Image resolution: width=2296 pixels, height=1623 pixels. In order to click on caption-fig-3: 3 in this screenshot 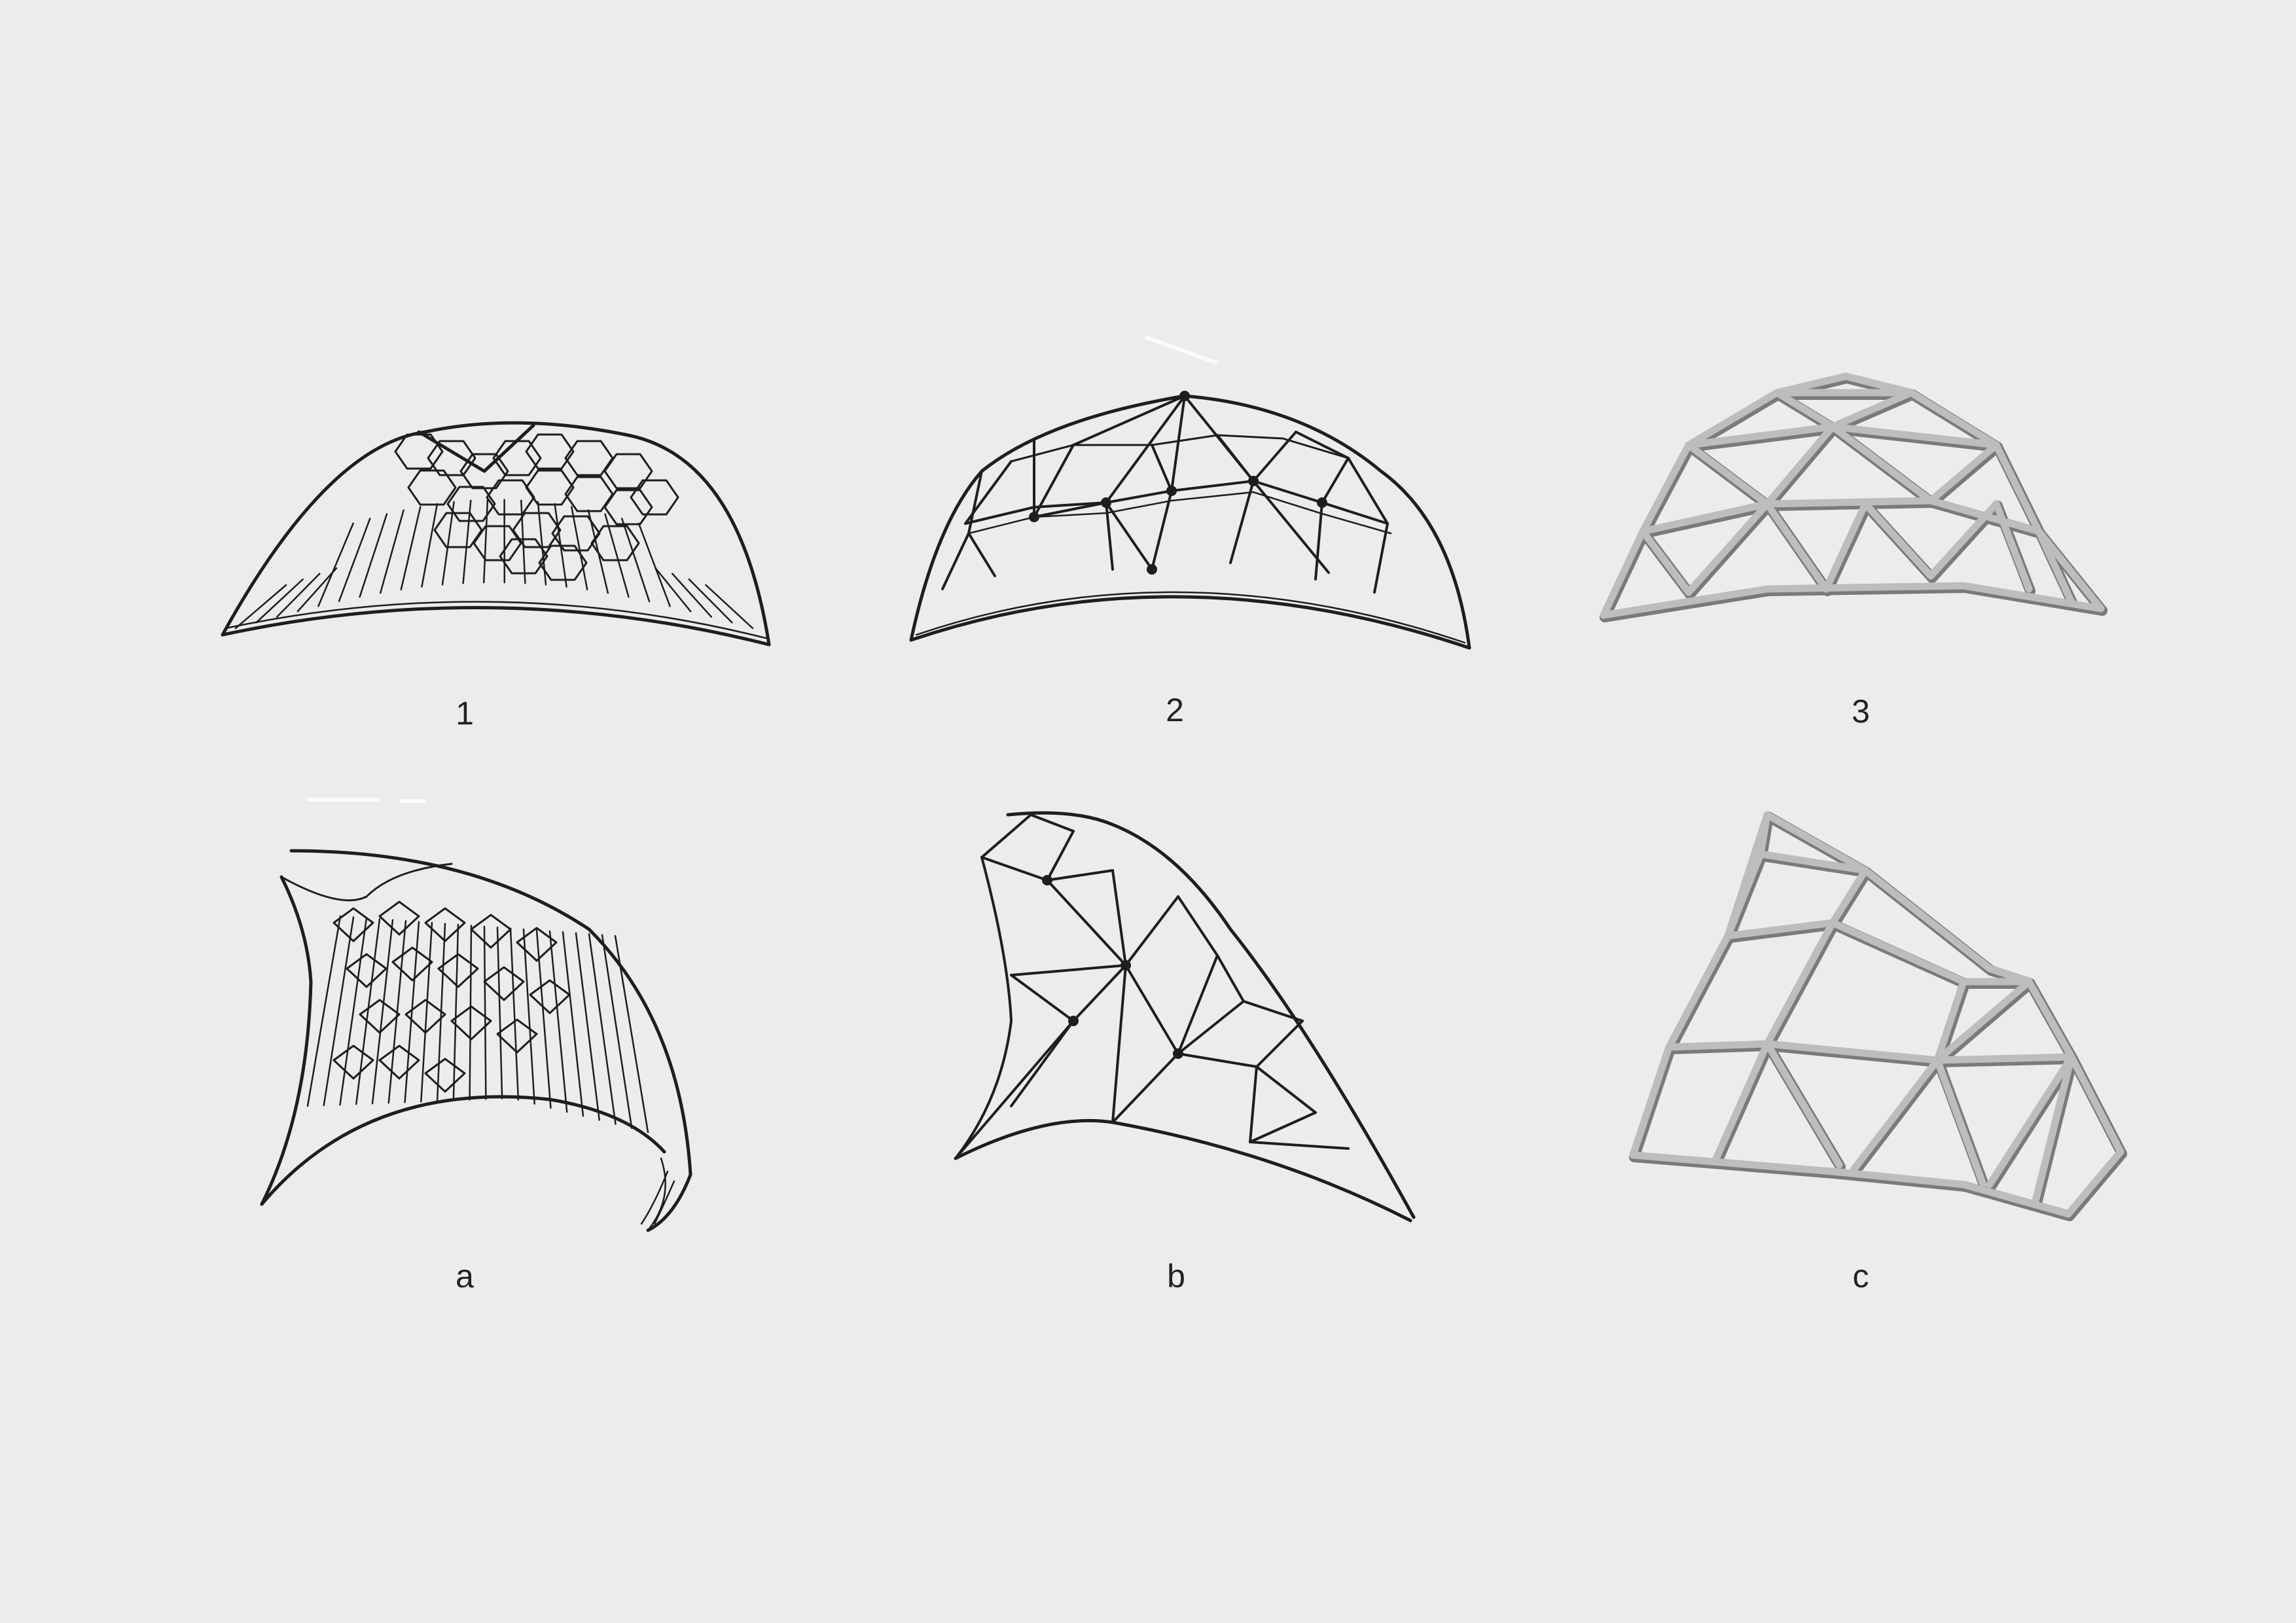, I will do `click(1861, 711)`.